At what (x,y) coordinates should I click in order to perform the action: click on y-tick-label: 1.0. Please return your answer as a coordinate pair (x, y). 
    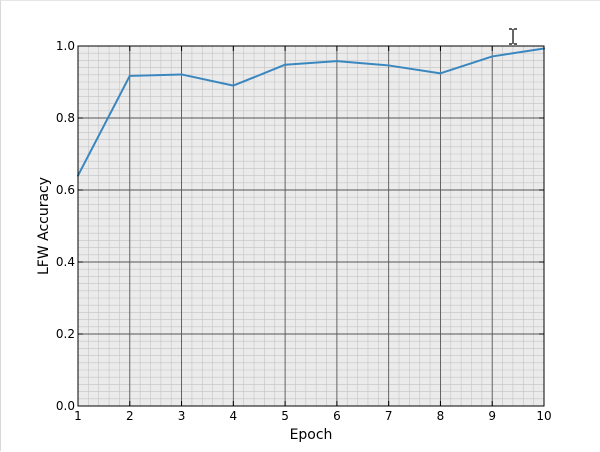
    Looking at the image, I should click on (65, 46).